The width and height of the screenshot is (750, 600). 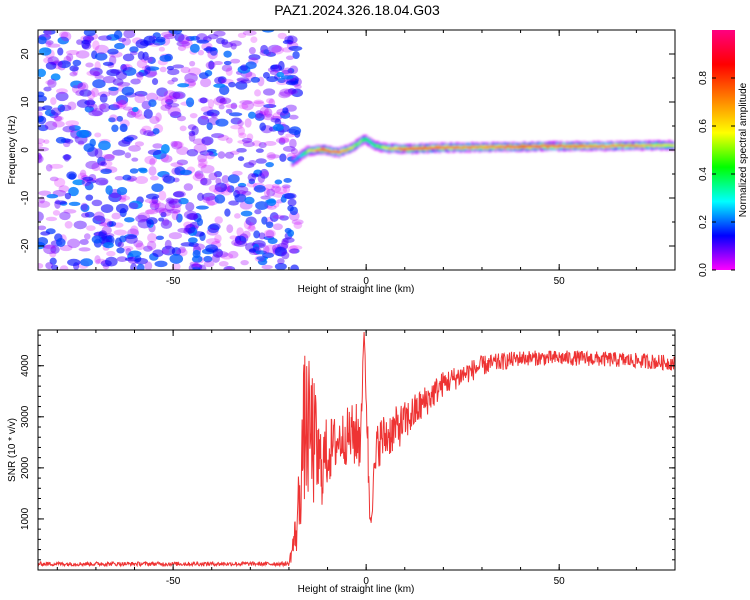 What do you see at coordinates (25, 102) in the screenshot?
I see `y-tick-label: 10` at bounding box center [25, 102].